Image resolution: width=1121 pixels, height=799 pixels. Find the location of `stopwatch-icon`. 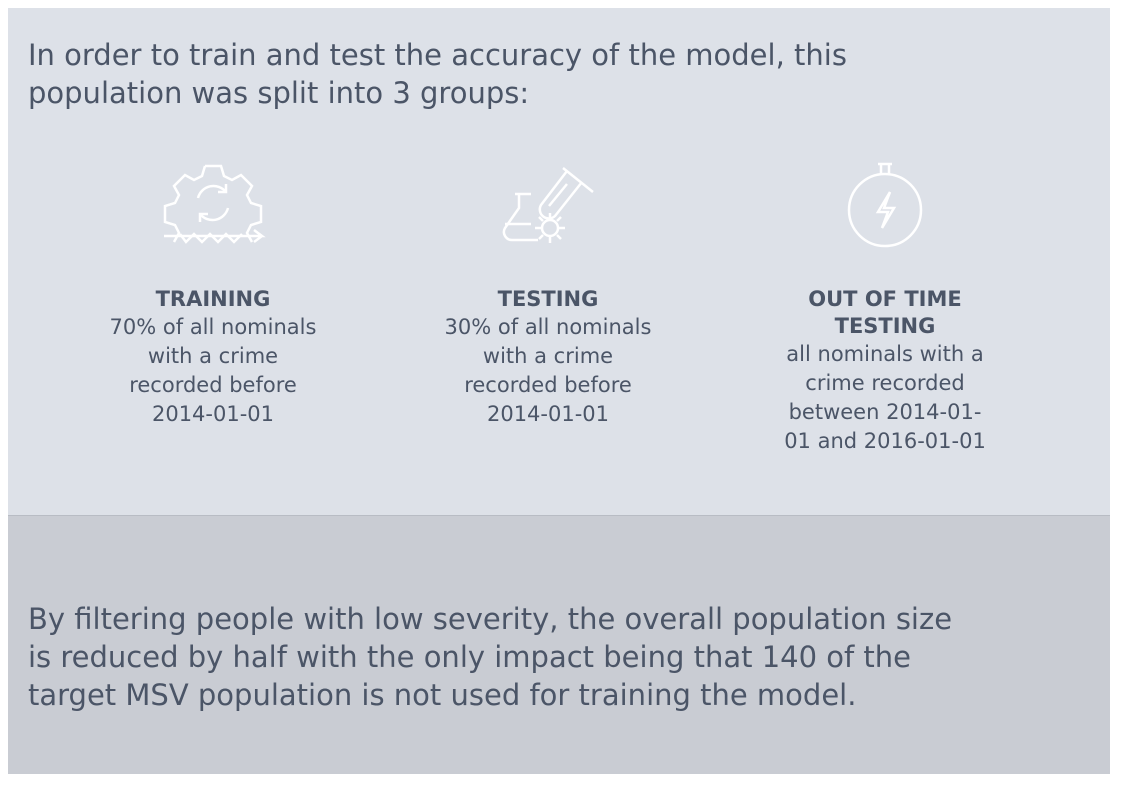

stopwatch-icon is located at coordinates (885, 205).